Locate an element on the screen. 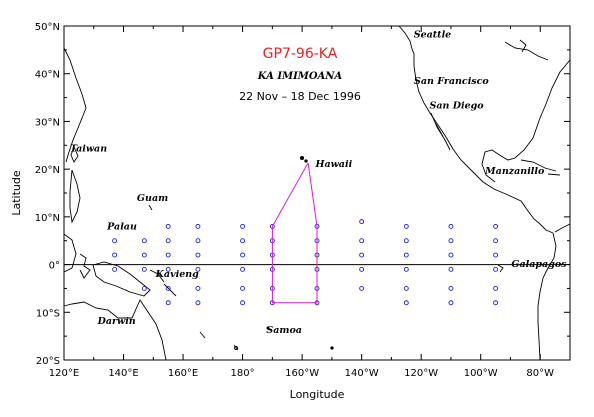 Image resolution: width=594 pixels, height=417 pixels. y-tick-label: 10°S is located at coordinates (48, 313).